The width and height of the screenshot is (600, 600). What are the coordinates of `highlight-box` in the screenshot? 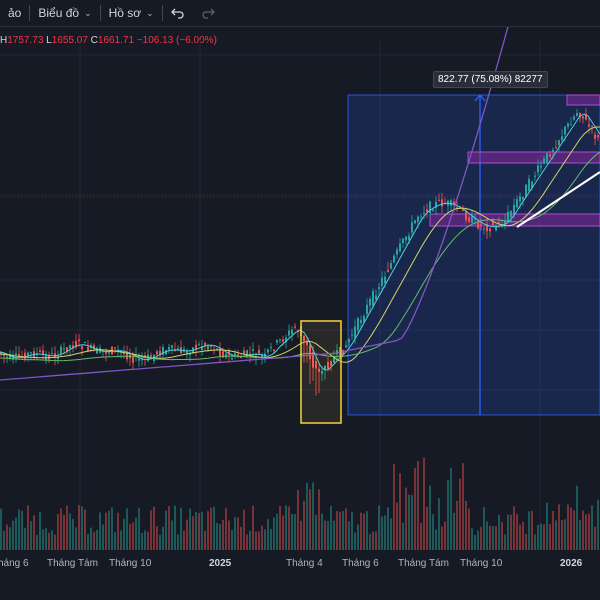 It's located at (321, 372).